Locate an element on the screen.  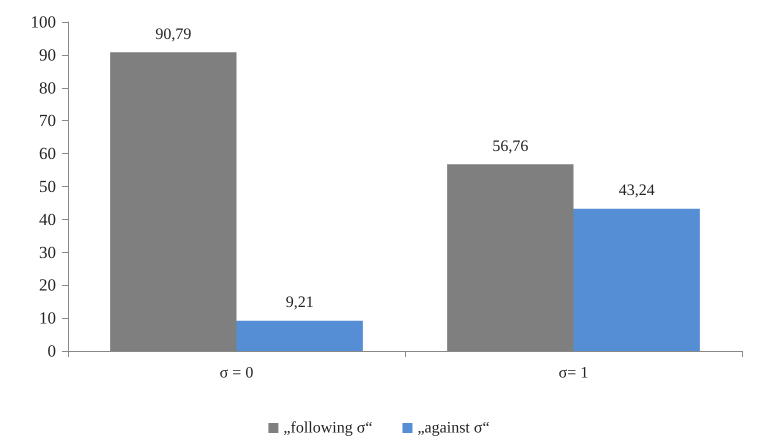
y-tick-label: 0 is located at coordinates (52, 351).